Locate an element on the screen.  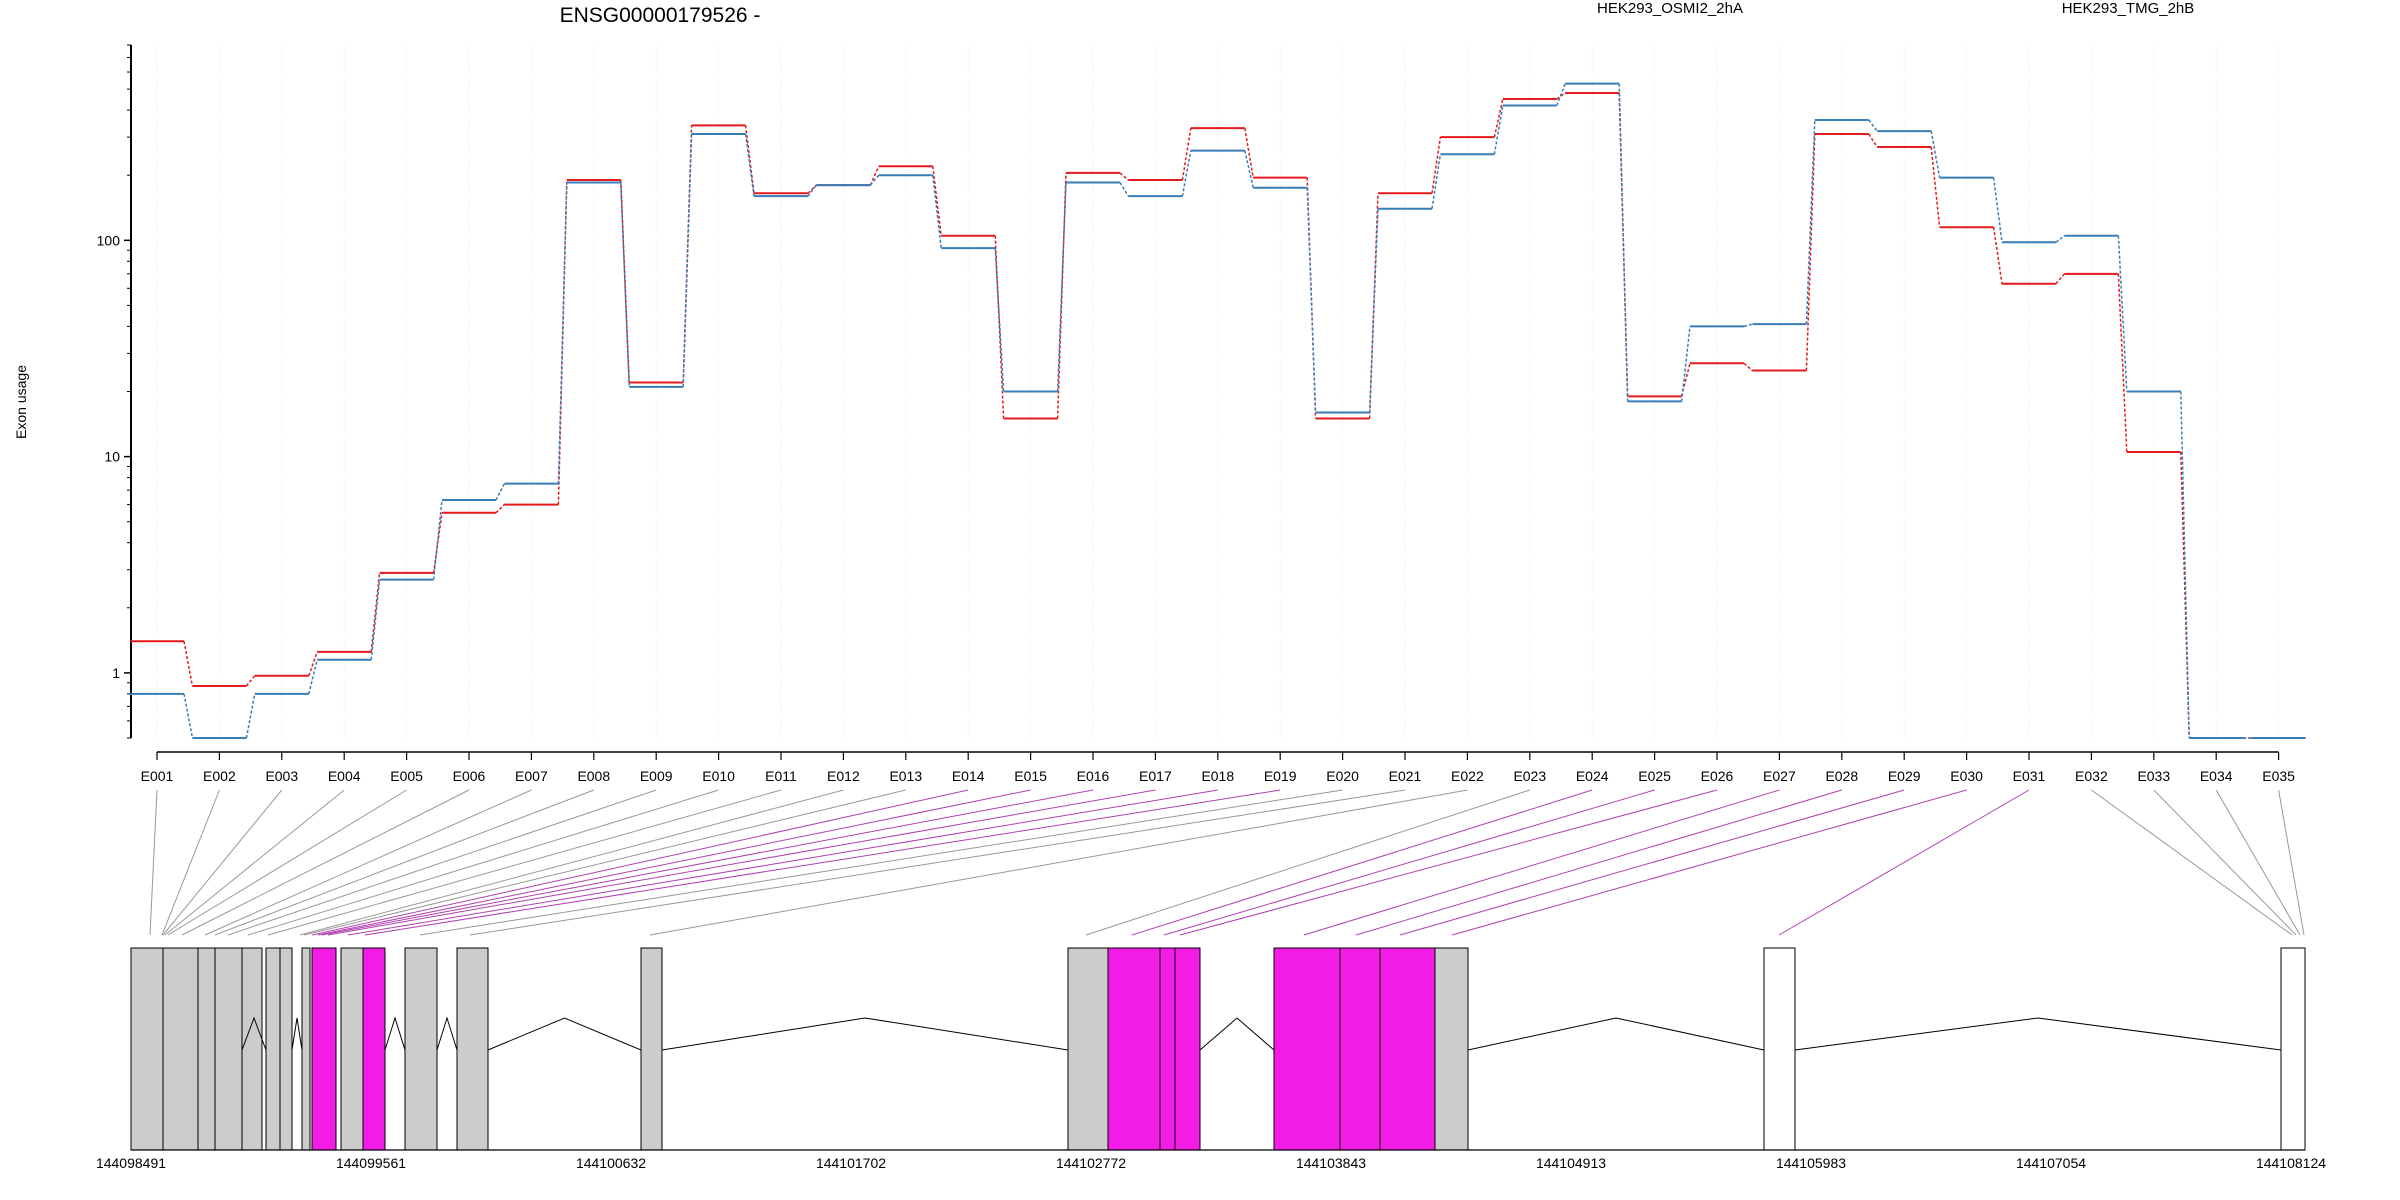
x-tick-label-e004: E004 is located at coordinates (344, 776).